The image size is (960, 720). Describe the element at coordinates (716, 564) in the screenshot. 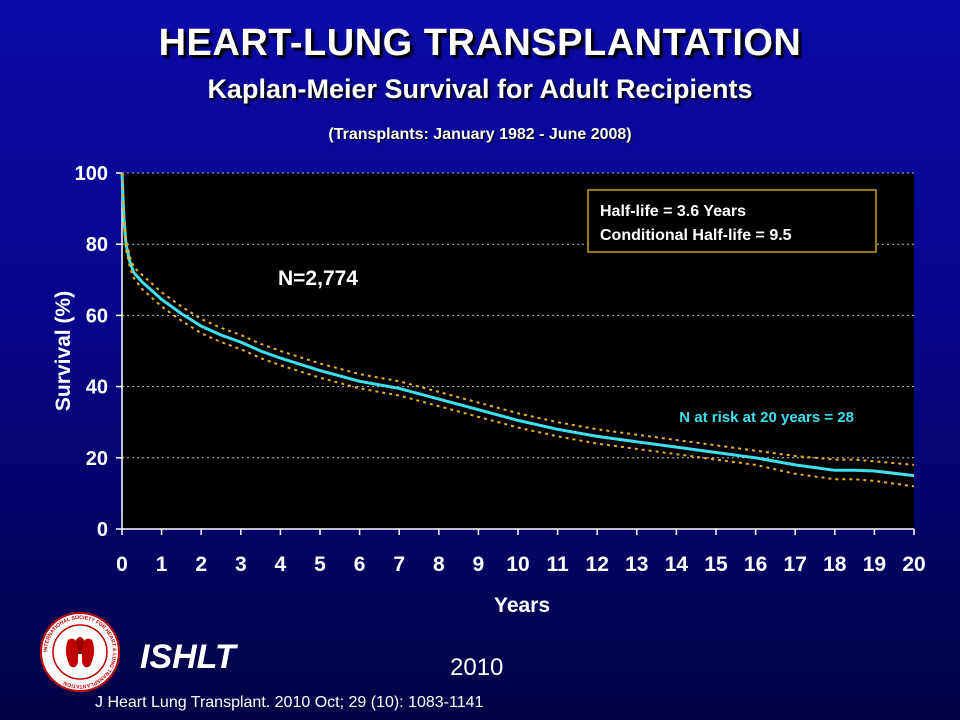

I see `x-tick-label: 15` at that location.